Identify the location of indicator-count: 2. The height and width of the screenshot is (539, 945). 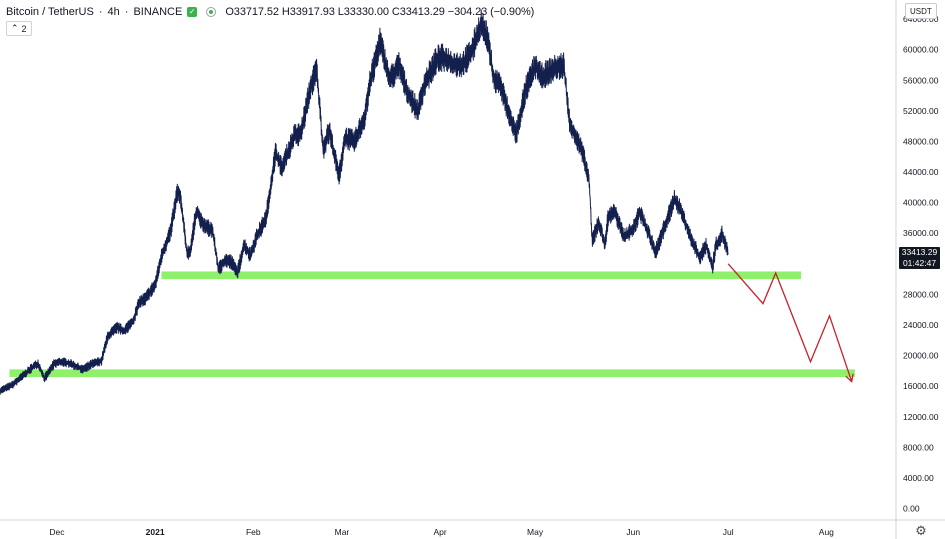
(24, 28).